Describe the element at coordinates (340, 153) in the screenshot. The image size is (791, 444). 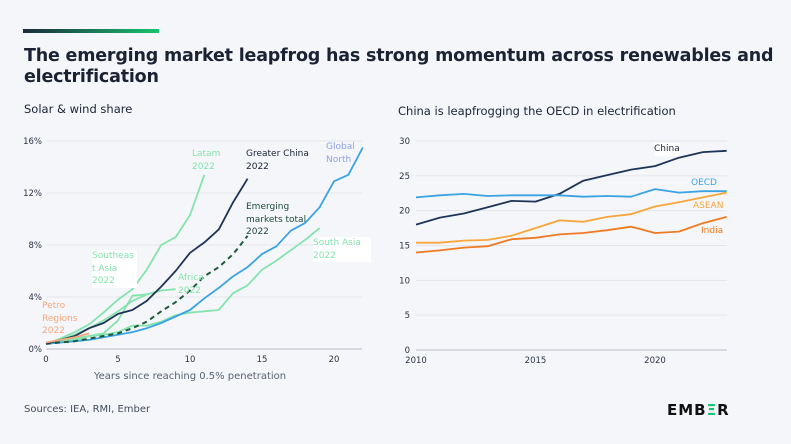
I see `label-global-north: Global North` at that location.